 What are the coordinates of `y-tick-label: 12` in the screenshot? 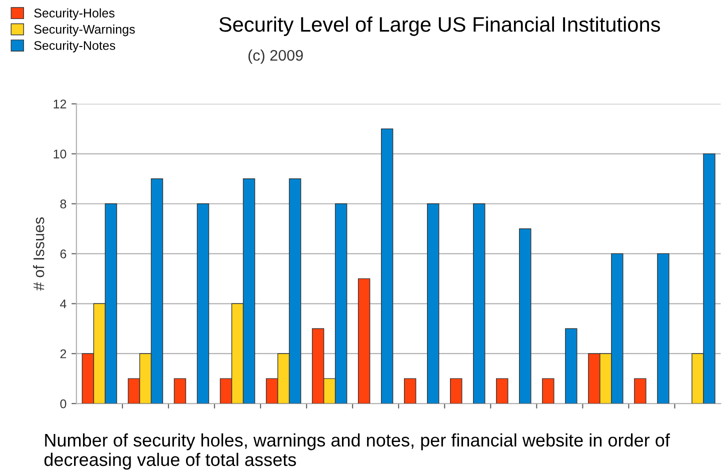 It's located at (60, 104).